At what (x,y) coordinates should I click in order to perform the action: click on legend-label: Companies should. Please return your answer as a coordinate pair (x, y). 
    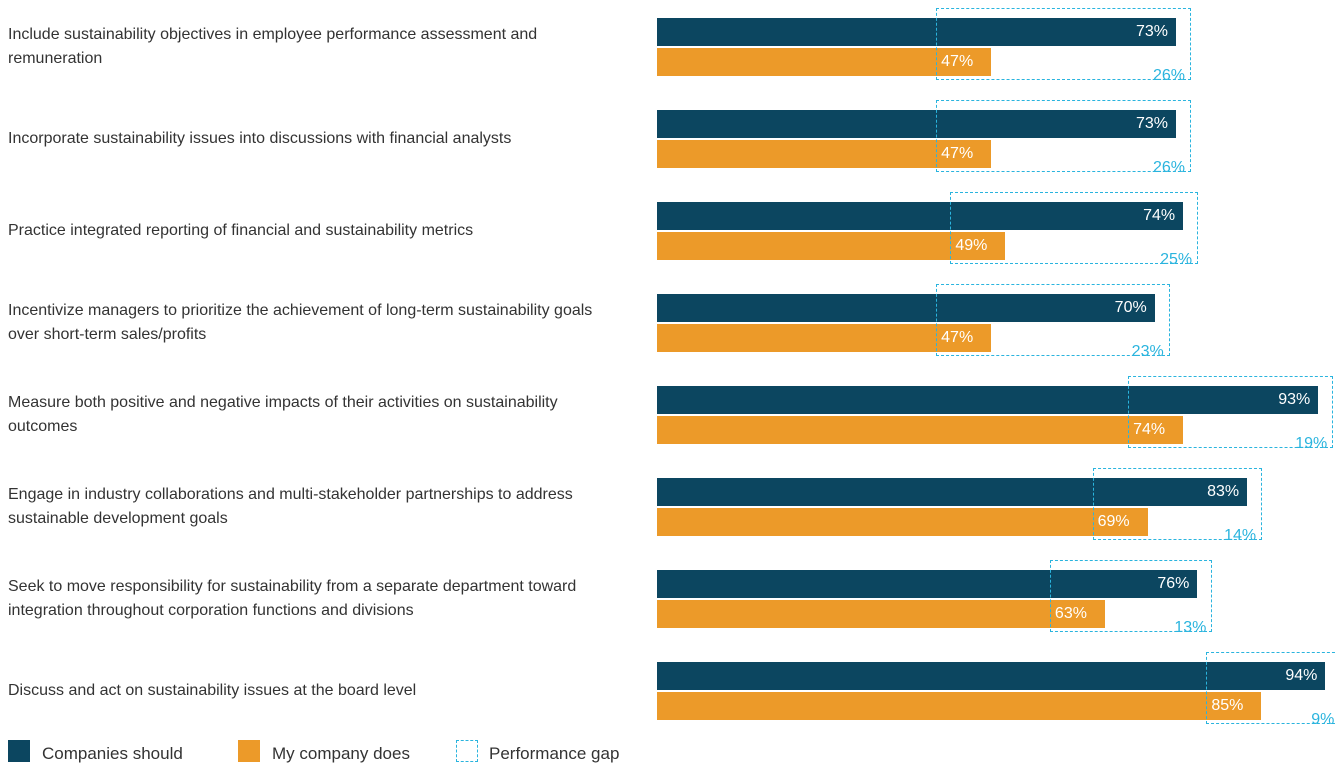
    Looking at the image, I should click on (112, 753).